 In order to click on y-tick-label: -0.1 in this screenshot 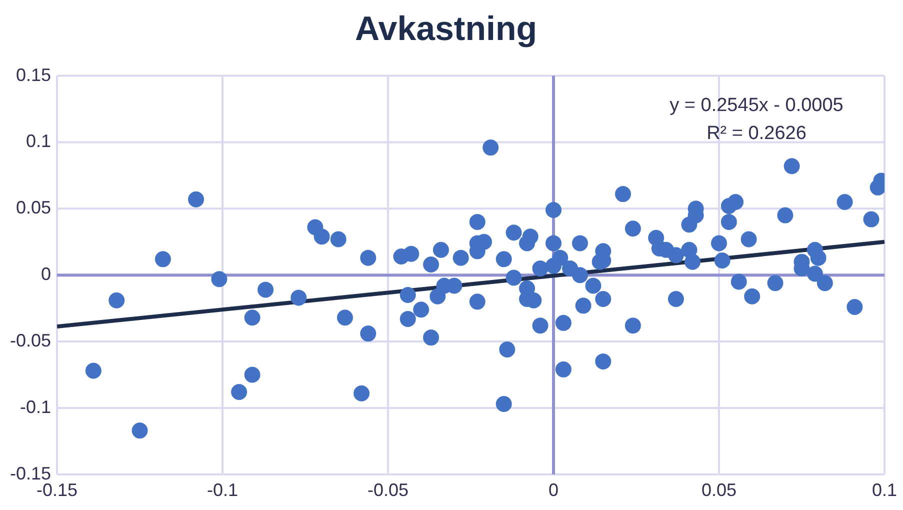, I will do `click(36, 406)`.